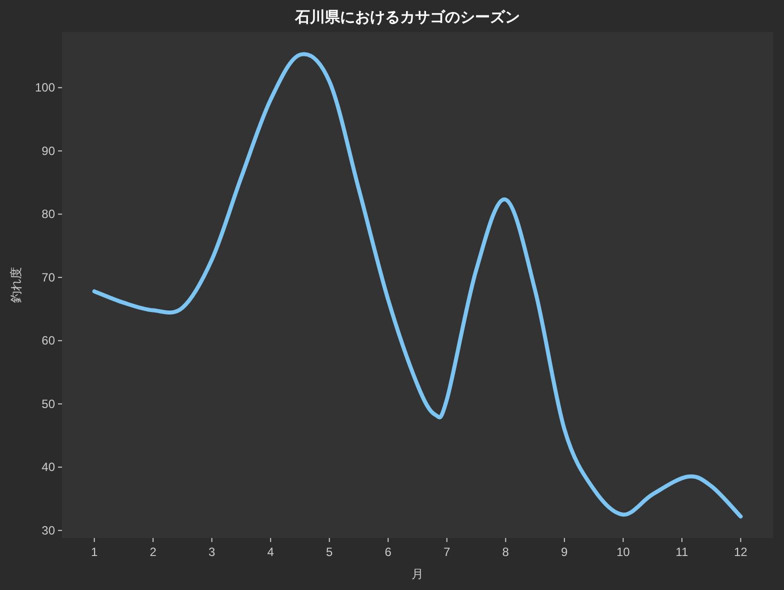 The image size is (784, 590). Describe the element at coordinates (16, 285) in the screenshot. I see `y-axis-title: 釣れ度` at that location.